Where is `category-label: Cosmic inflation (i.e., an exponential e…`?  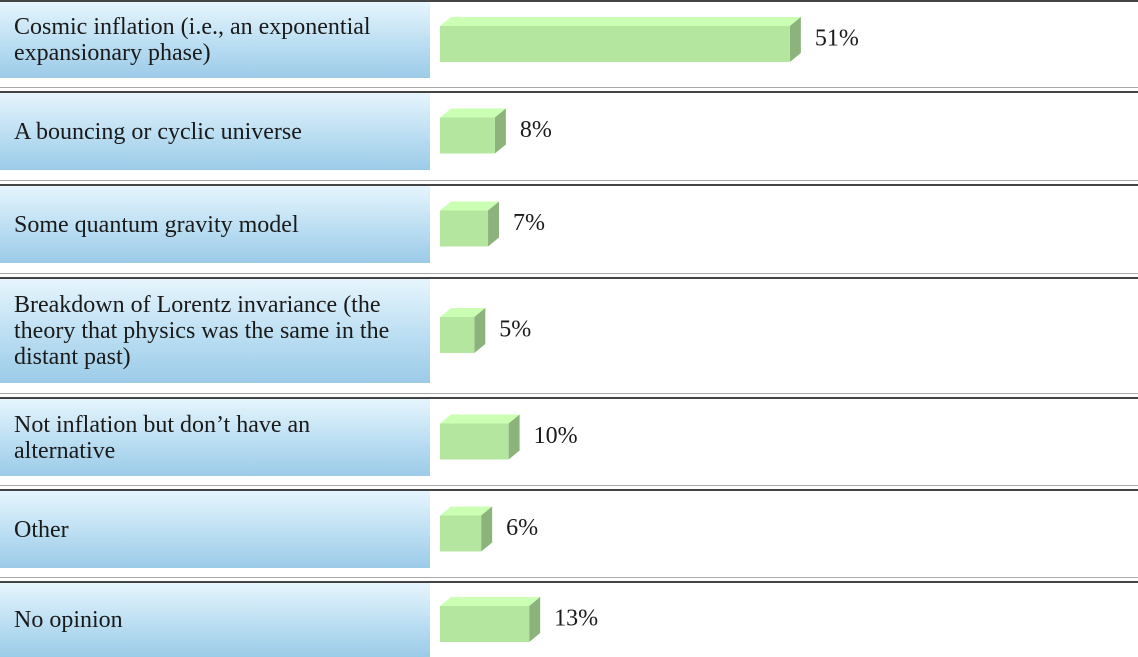 category-label: Cosmic inflation (i.e., an exponential e… is located at coordinates (215, 40).